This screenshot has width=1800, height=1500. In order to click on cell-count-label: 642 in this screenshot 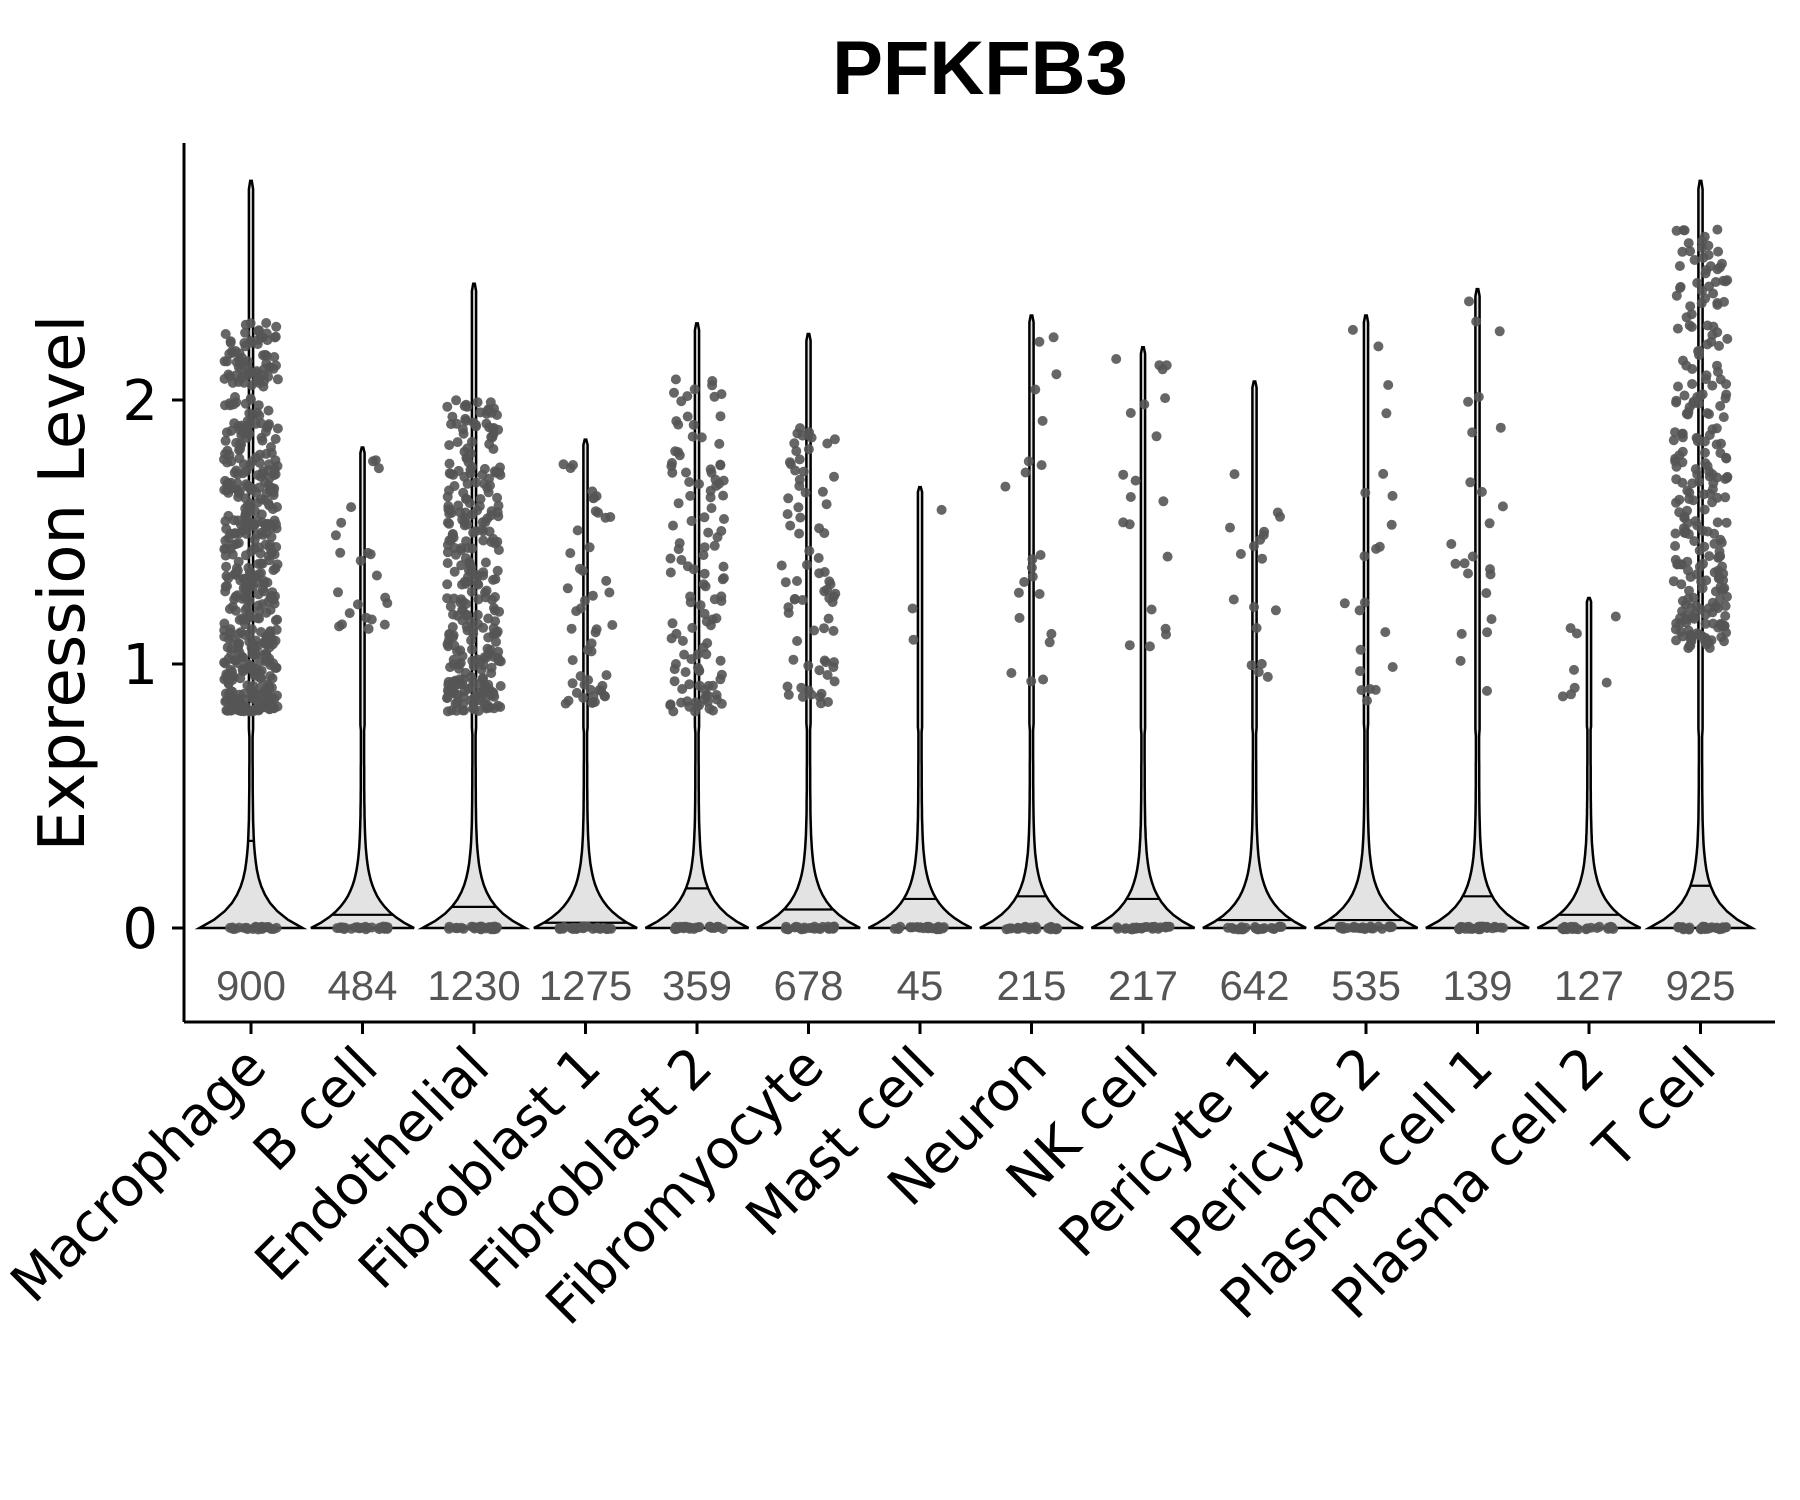, I will do `click(1254, 985)`.